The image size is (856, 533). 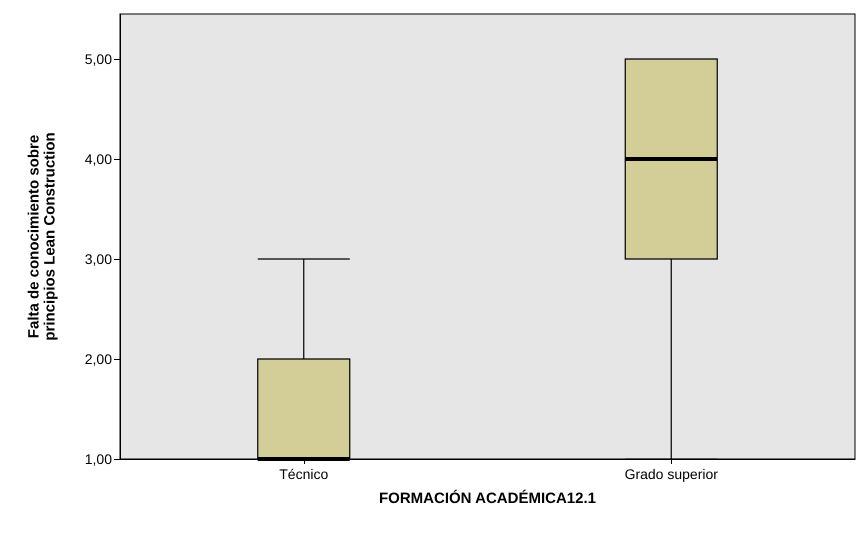 I want to click on x-tick-label: Técnico, so click(x=303, y=474).